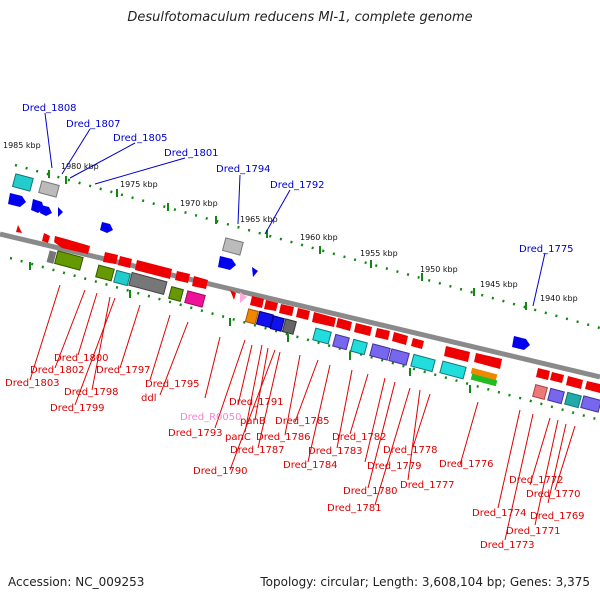 This screenshot has width=600, height=600. What do you see at coordinates (439, 269) in the screenshot?
I see `kbp-label: 1950 kbp` at bounding box center [439, 269].